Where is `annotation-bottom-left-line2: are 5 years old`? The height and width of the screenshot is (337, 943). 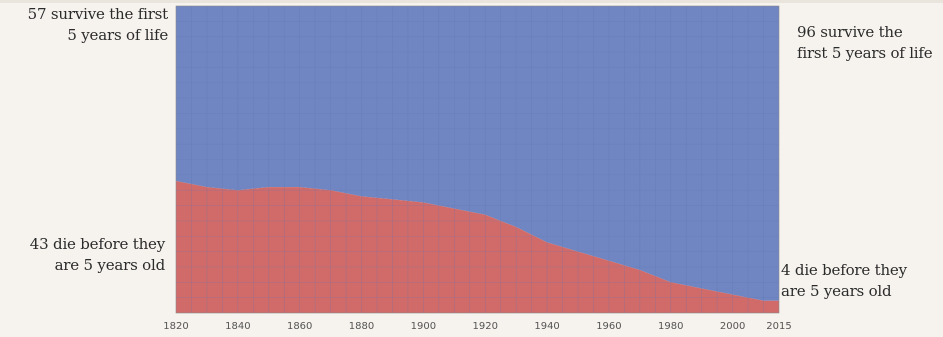
annotation-bottom-left-line2: are 5 years old is located at coordinates (110, 265).